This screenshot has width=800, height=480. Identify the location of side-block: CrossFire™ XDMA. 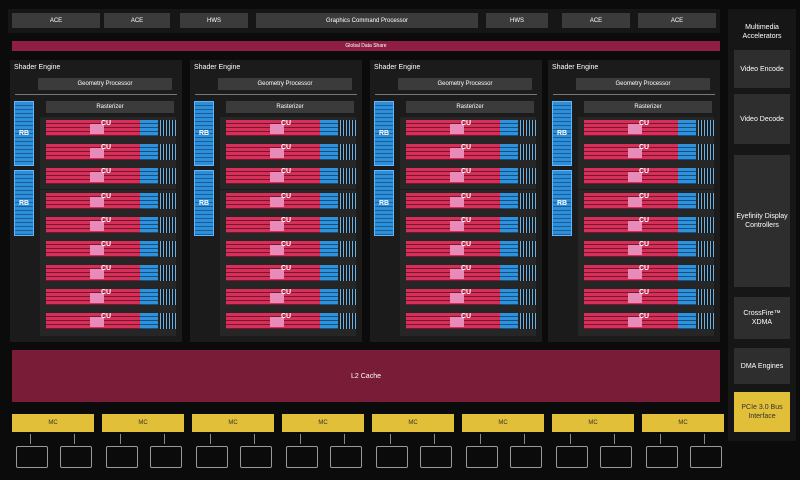
(762, 318).